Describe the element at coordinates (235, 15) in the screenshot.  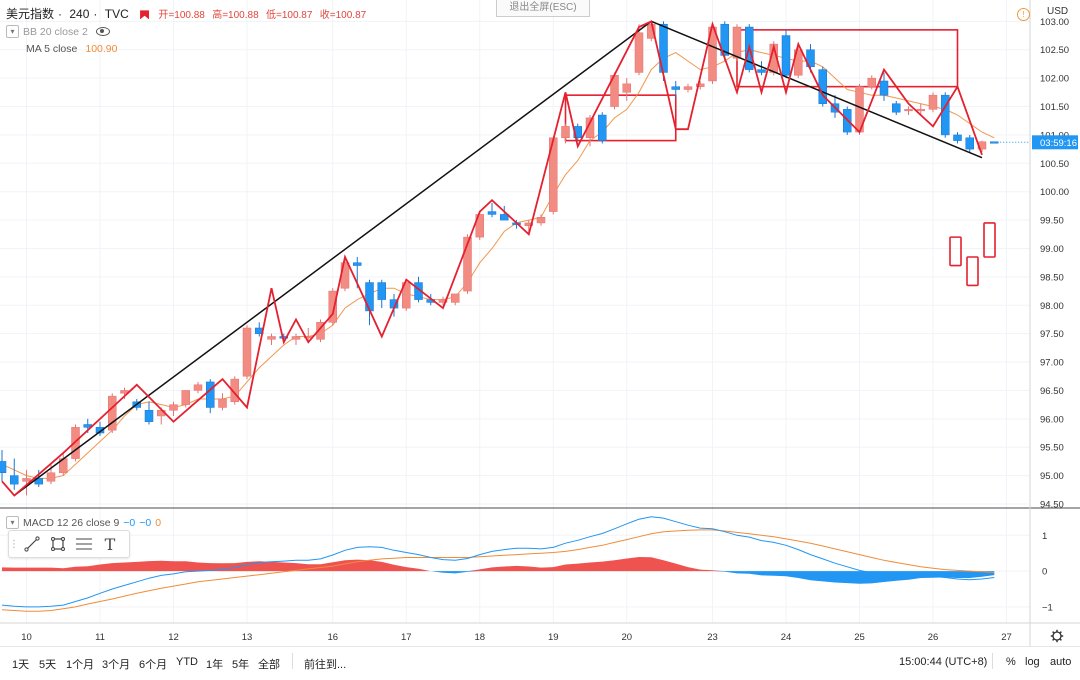
I see `high-value: 高=100.88` at that location.